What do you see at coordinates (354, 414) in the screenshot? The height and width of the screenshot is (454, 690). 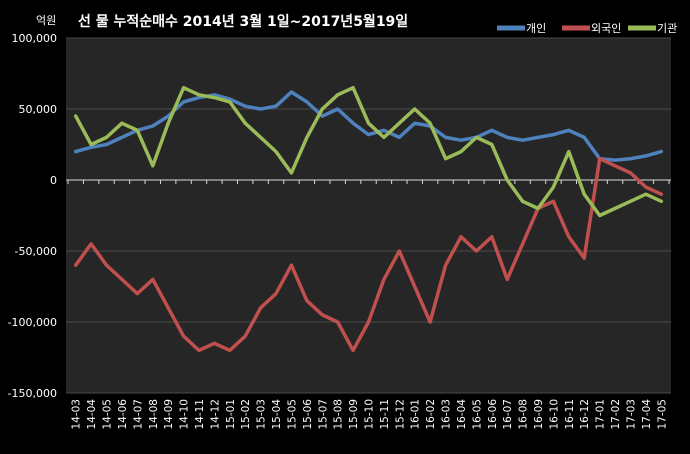 I see `x-tick-label: 15-09` at bounding box center [354, 414].